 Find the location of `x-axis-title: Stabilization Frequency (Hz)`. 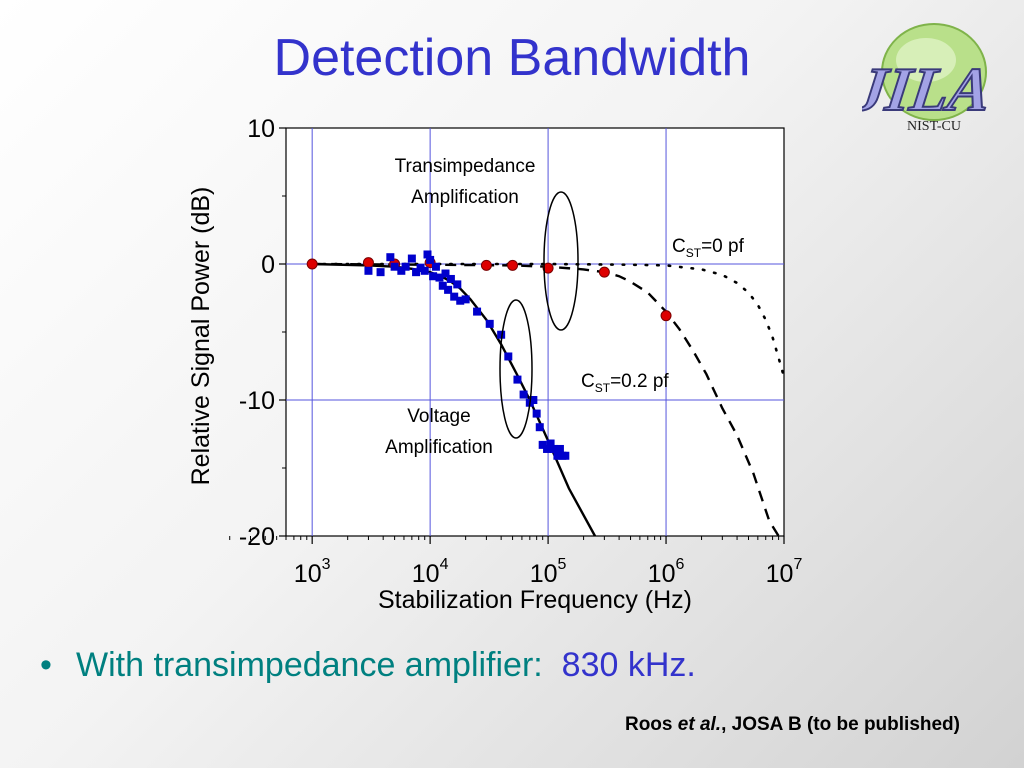

x-axis-title: Stabilization Frequency (Hz) is located at coordinates (535, 600).